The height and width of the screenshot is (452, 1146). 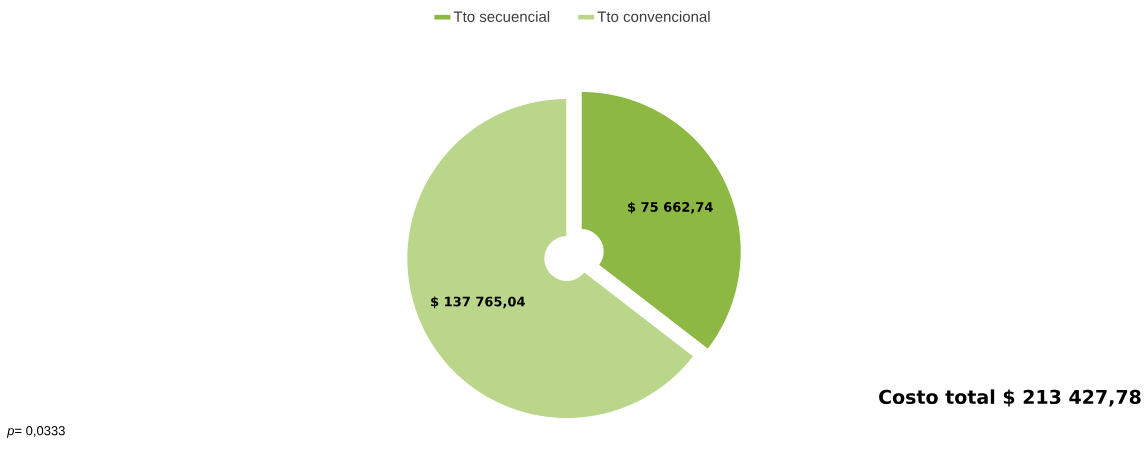 What do you see at coordinates (1010, 398) in the screenshot?
I see `text: Costo total $ 213 427,78` at bounding box center [1010, 398].